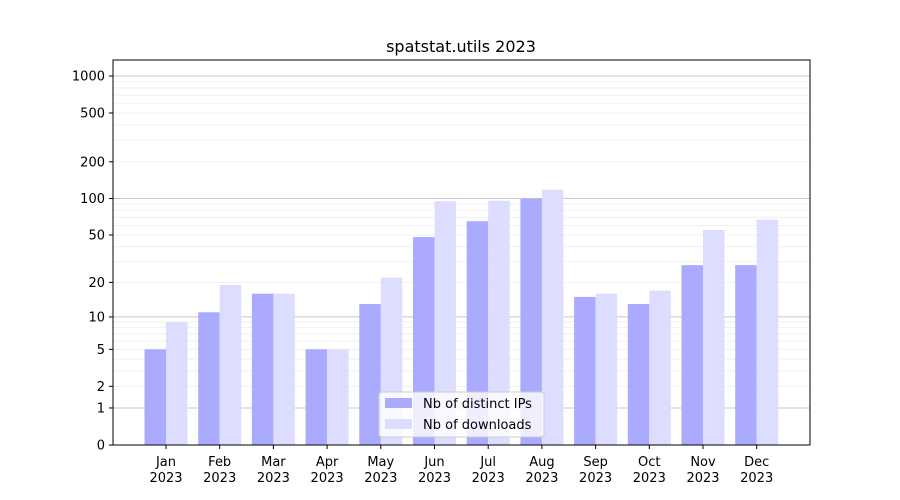  Describe the element at coordinates (101, 408) in the screenshot. I see `y-tick-label: 1` at that location.